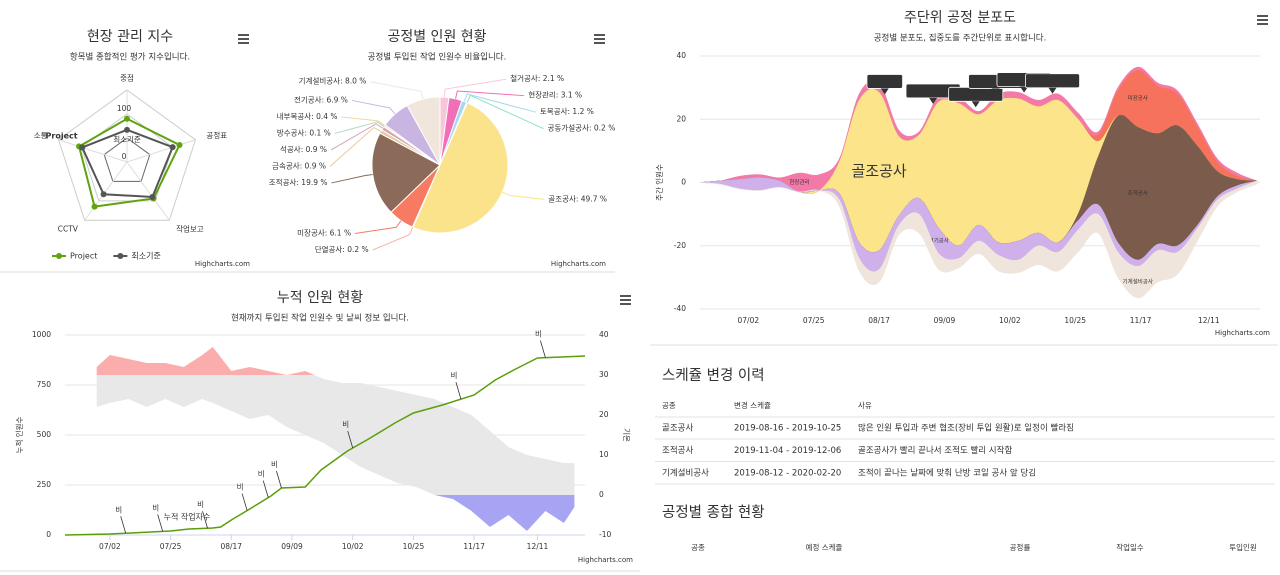 The image size is (1280, 575). What do you see at coordinates (83, 256) in the screenshot?
I see `legend-label: Project` at bounding box center [83, 256].